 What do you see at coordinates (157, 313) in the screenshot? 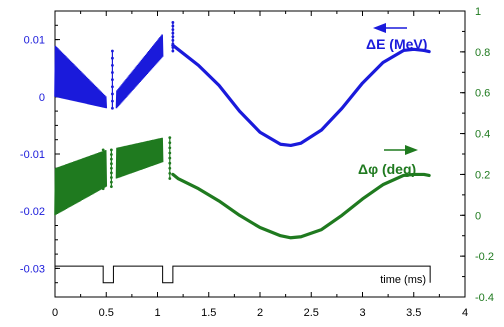
I see `x-tick-label: 1` at bounding box center [157, 313].